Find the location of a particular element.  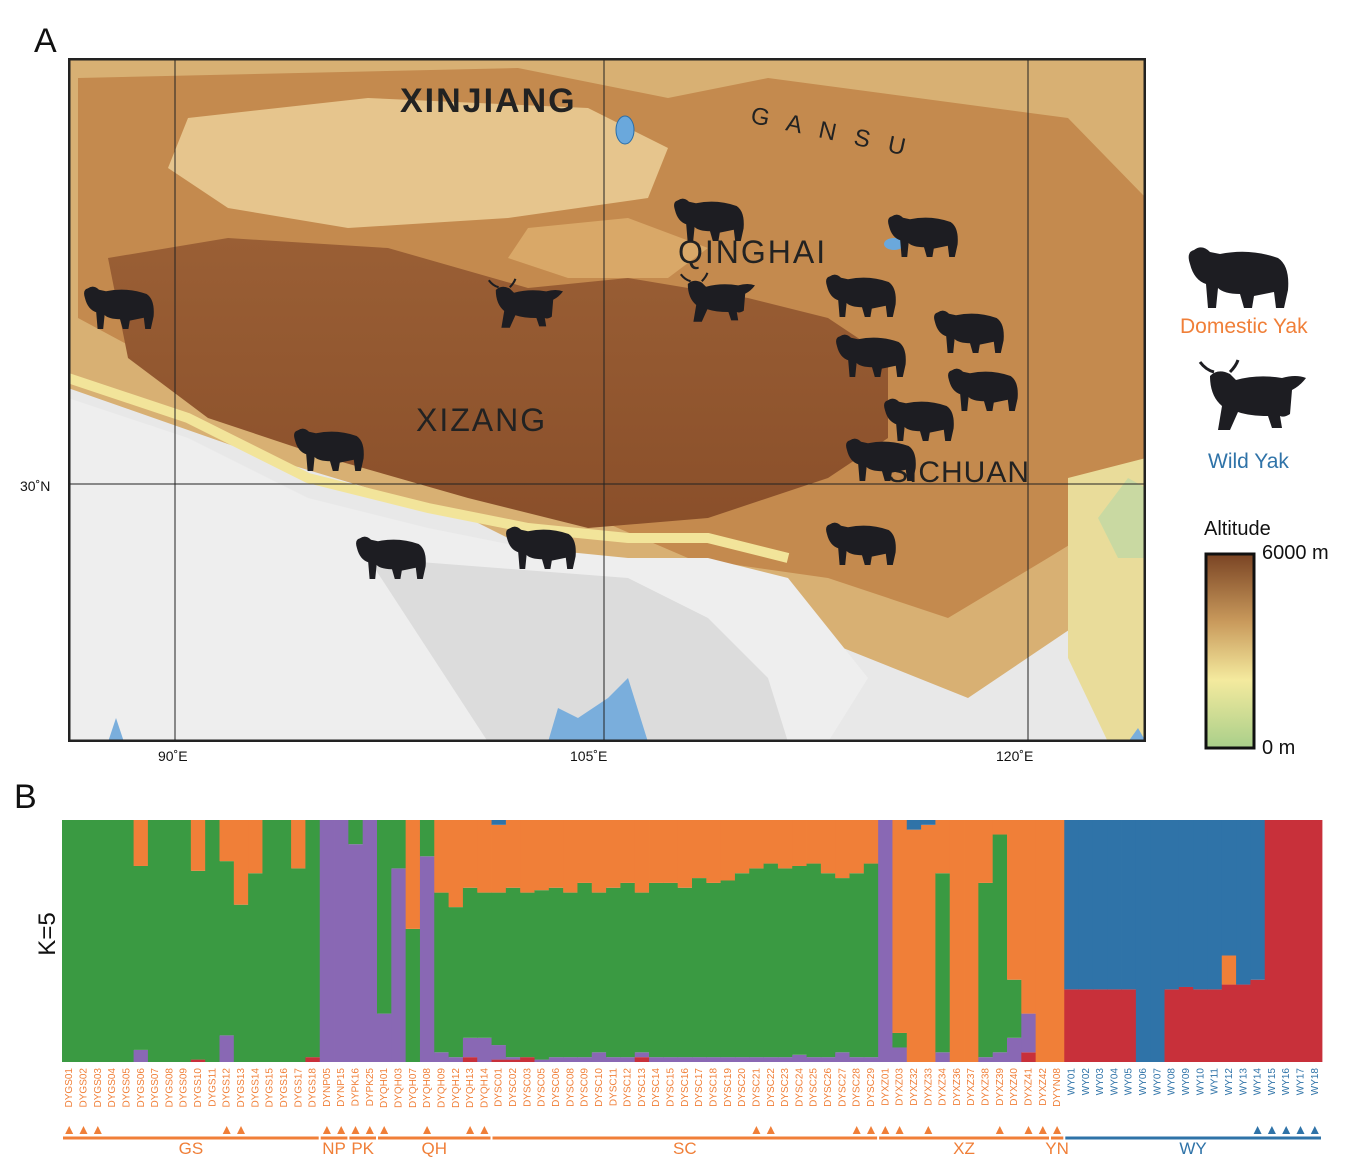

sample-label: DYGS04 is located at coordinates (112, 1088).